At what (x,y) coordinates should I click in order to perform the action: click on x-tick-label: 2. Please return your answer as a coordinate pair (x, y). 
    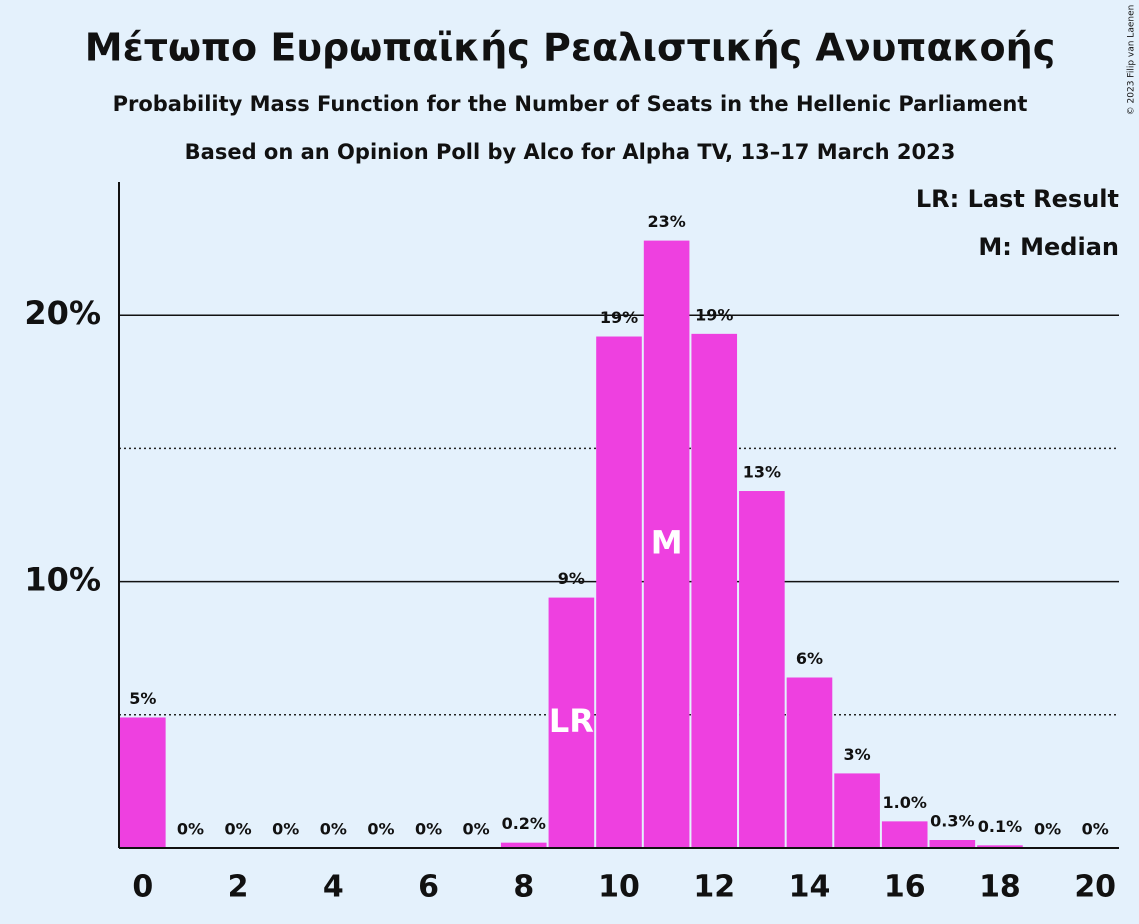
    Looking at the image, I should click on (238, 887).